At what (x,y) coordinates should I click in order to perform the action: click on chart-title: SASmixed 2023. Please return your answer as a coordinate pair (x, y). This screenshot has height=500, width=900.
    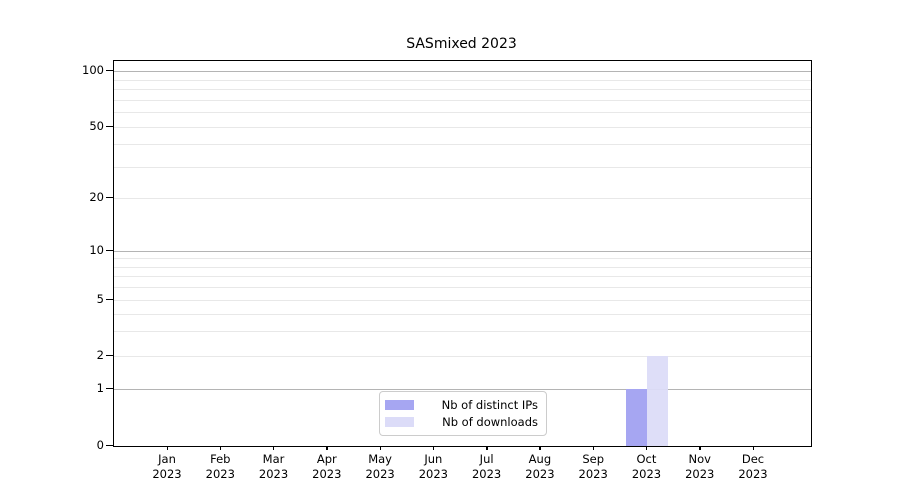
    Looking at the image, I should click on (461, 44).